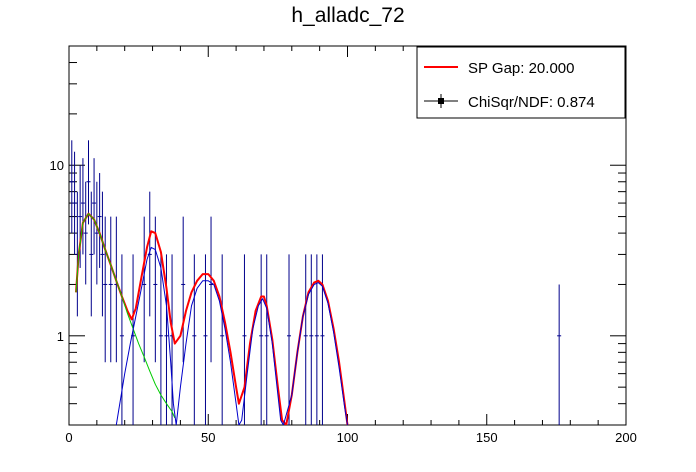  What do you see at coordinates (68, 437) in the screenshot?
I see `x-tick-label: 0` at bounding box center [68, 437].